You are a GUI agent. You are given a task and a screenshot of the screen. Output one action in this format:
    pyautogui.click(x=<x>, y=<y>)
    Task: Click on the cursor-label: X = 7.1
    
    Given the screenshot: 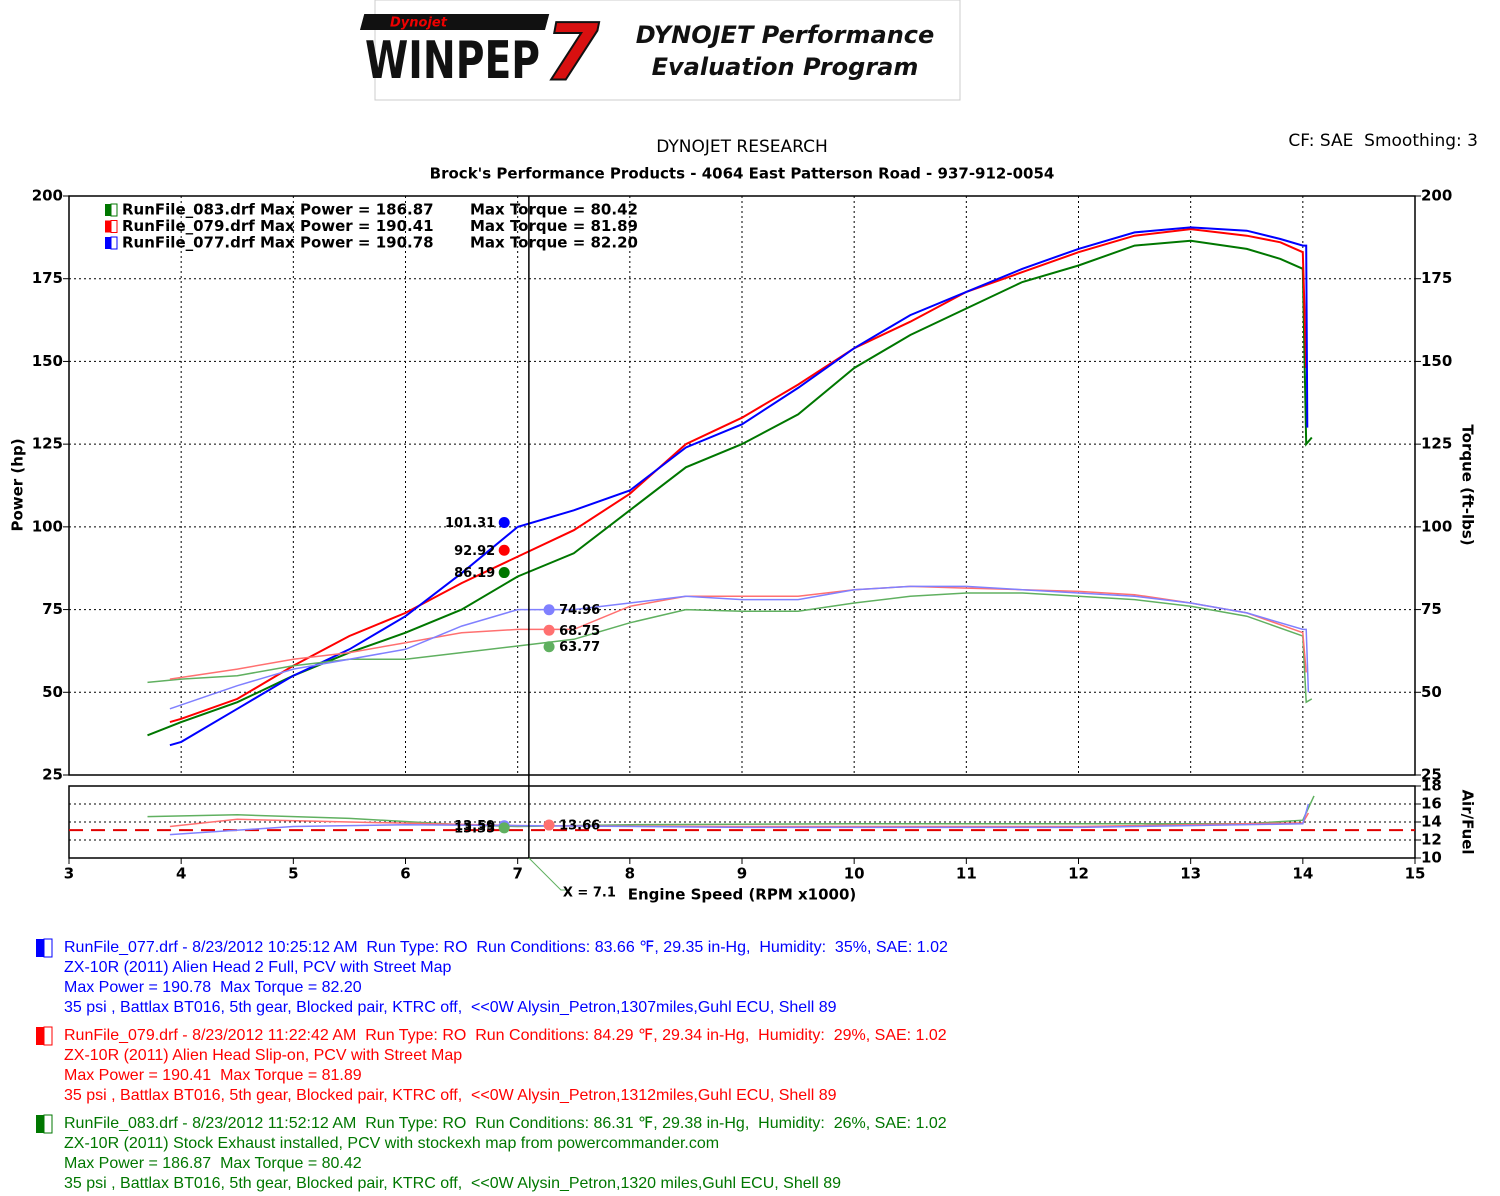 What is the action you would take?
    pyautogui.click(x=589, y=893)
    